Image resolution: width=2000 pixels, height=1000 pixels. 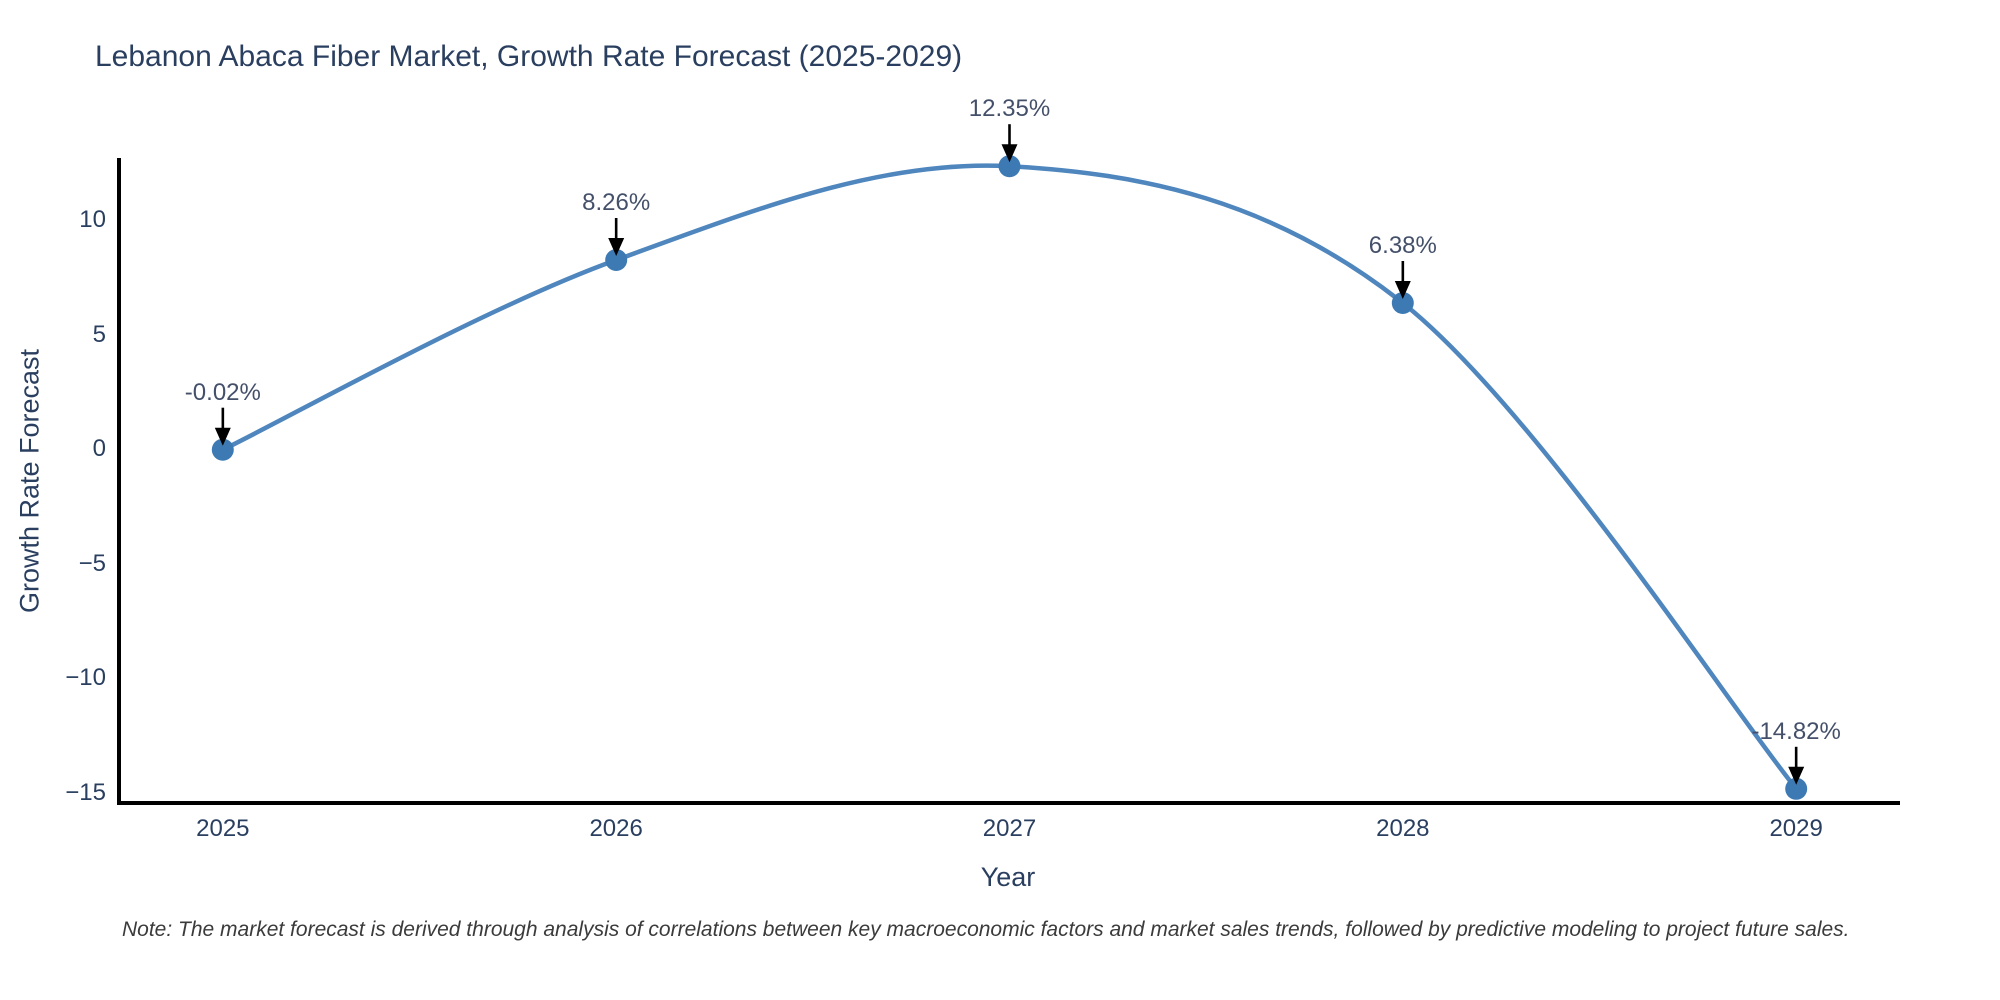 I want to click on y-tick-label: −10, so click(x=85, y=678).